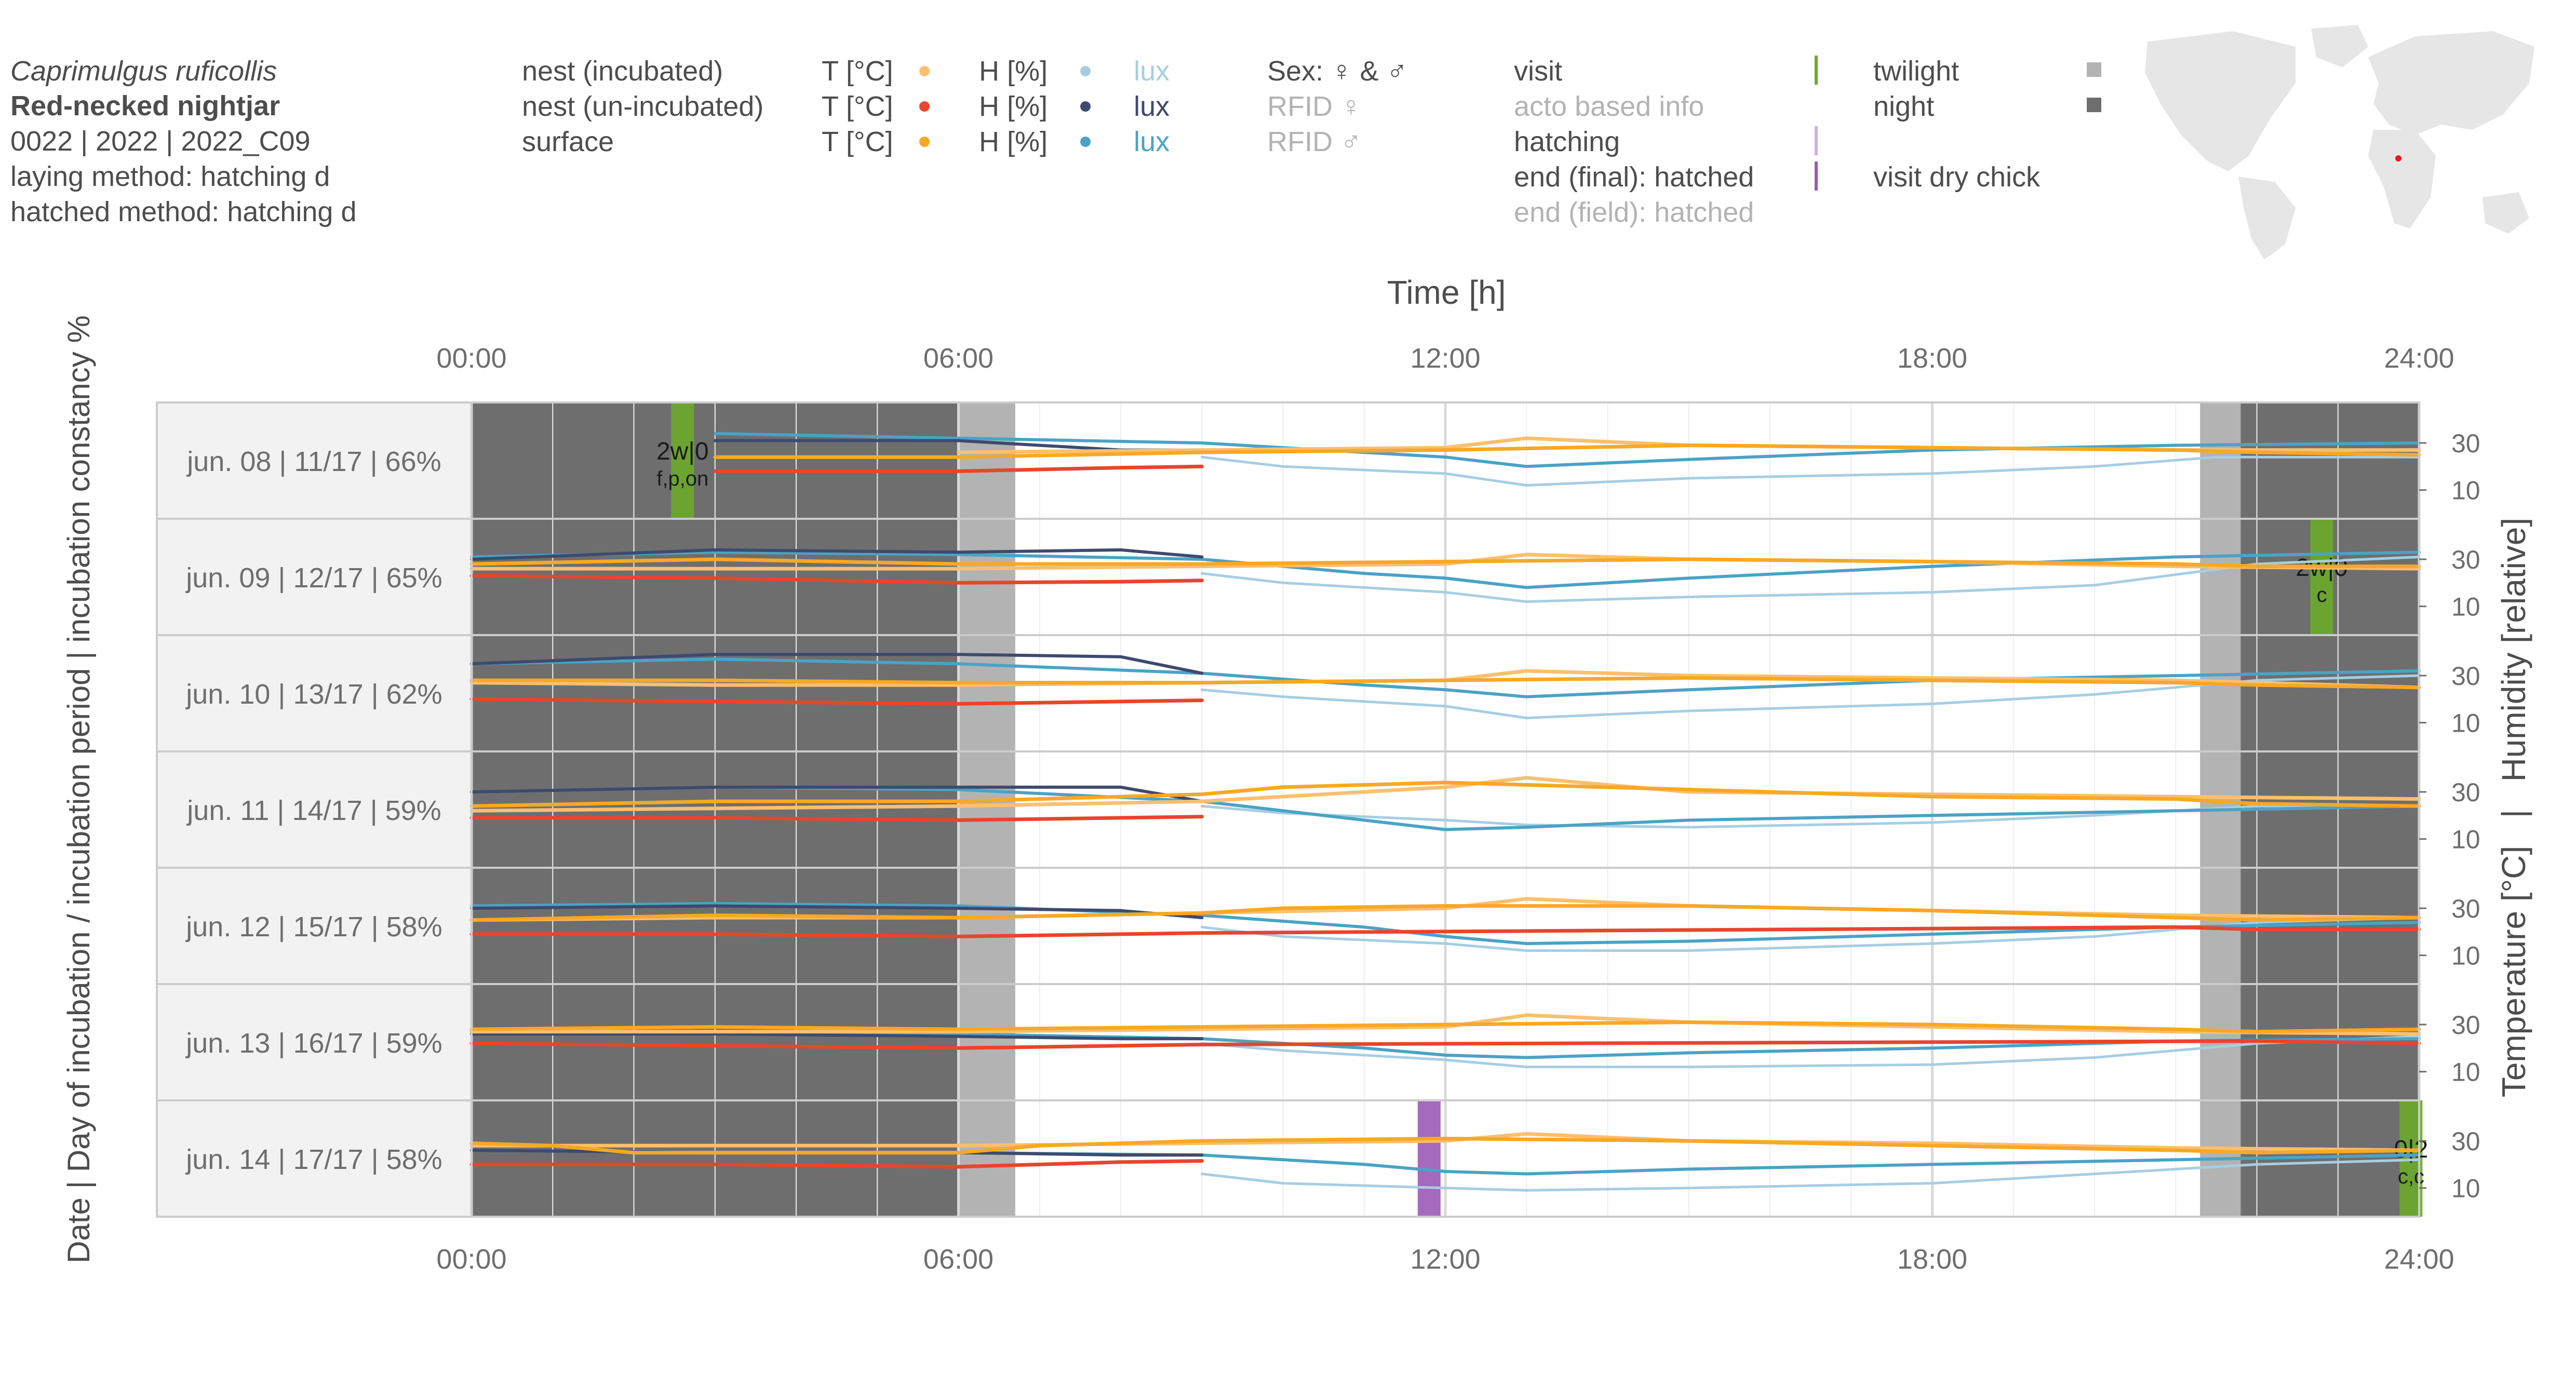 Image resolution: width=2576 pixels, height=1386 pixels. Describe the element at coordinates (314, 462) in the screenshot. I see `row-label: jun. 08 | 11/17 | 66%` at that location.